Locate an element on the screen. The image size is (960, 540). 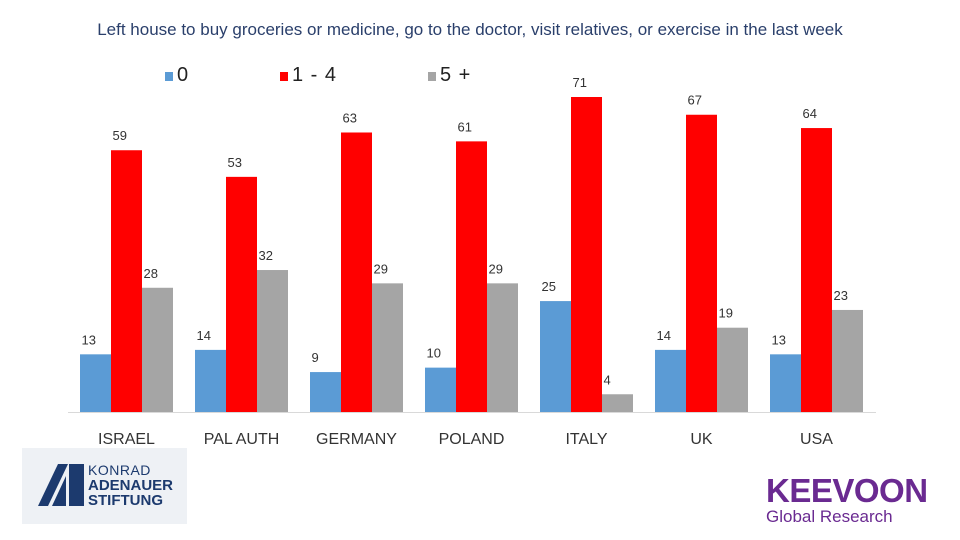
legend-label: 5 + is located at coordinates (456, 75).